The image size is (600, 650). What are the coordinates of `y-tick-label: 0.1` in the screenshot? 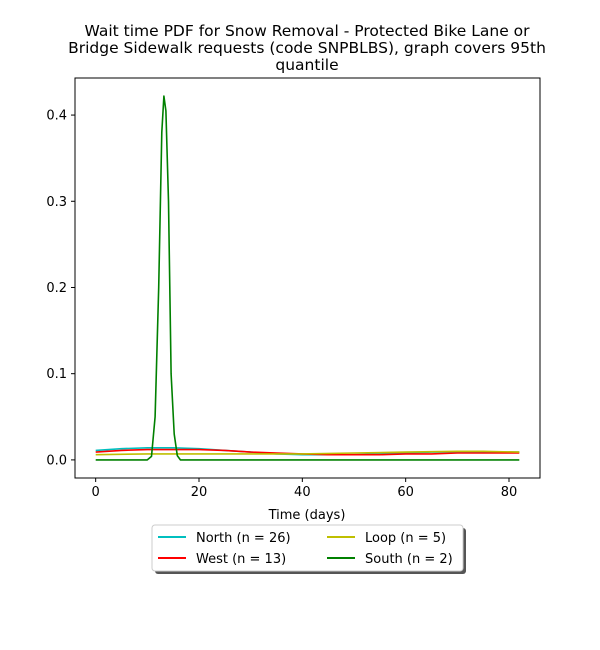 It's located at (56, 374).